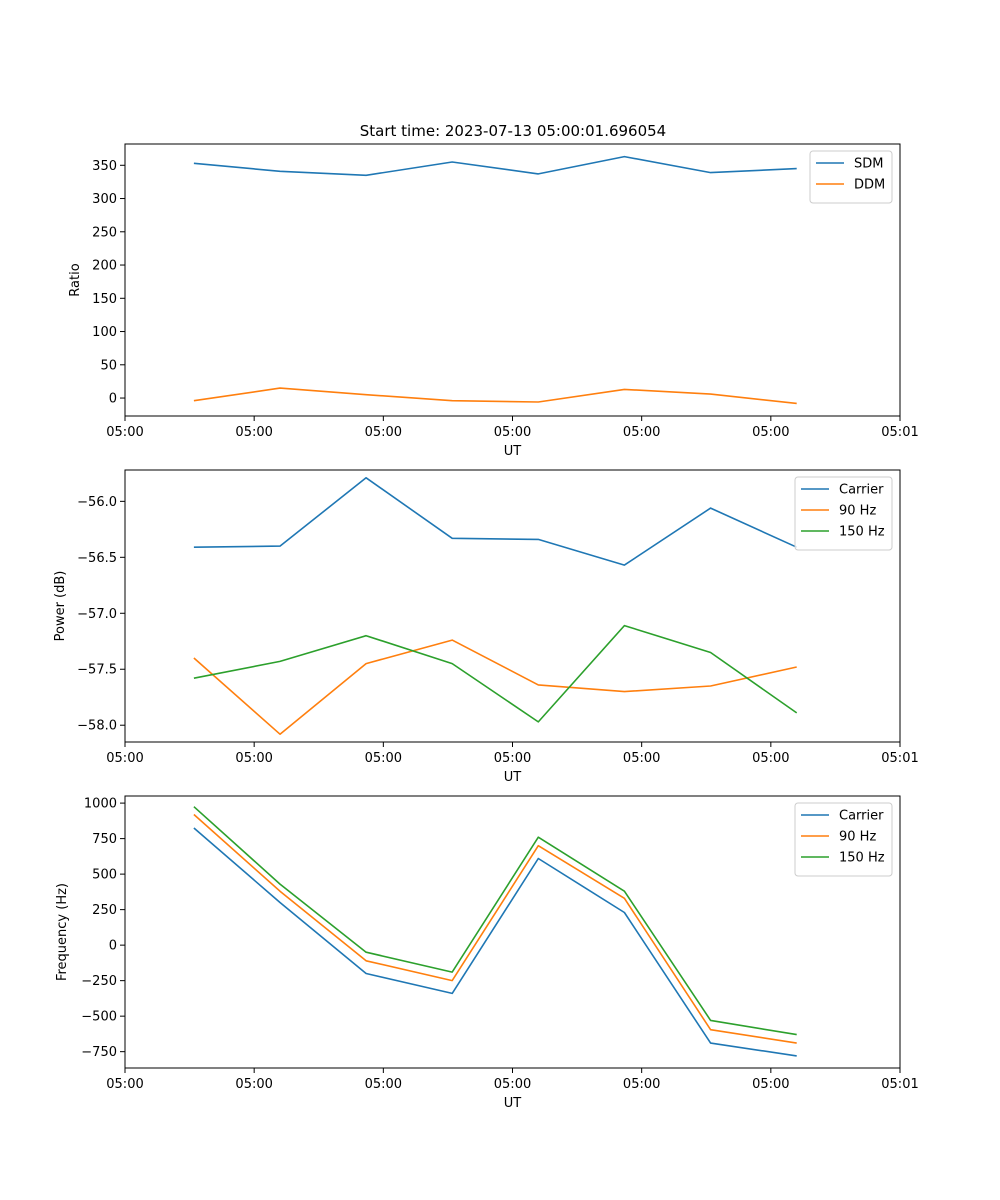 This screenshot has width=1000, height=1200. I want to click on ratio-y-tick-label: 200, so click(104, 266).